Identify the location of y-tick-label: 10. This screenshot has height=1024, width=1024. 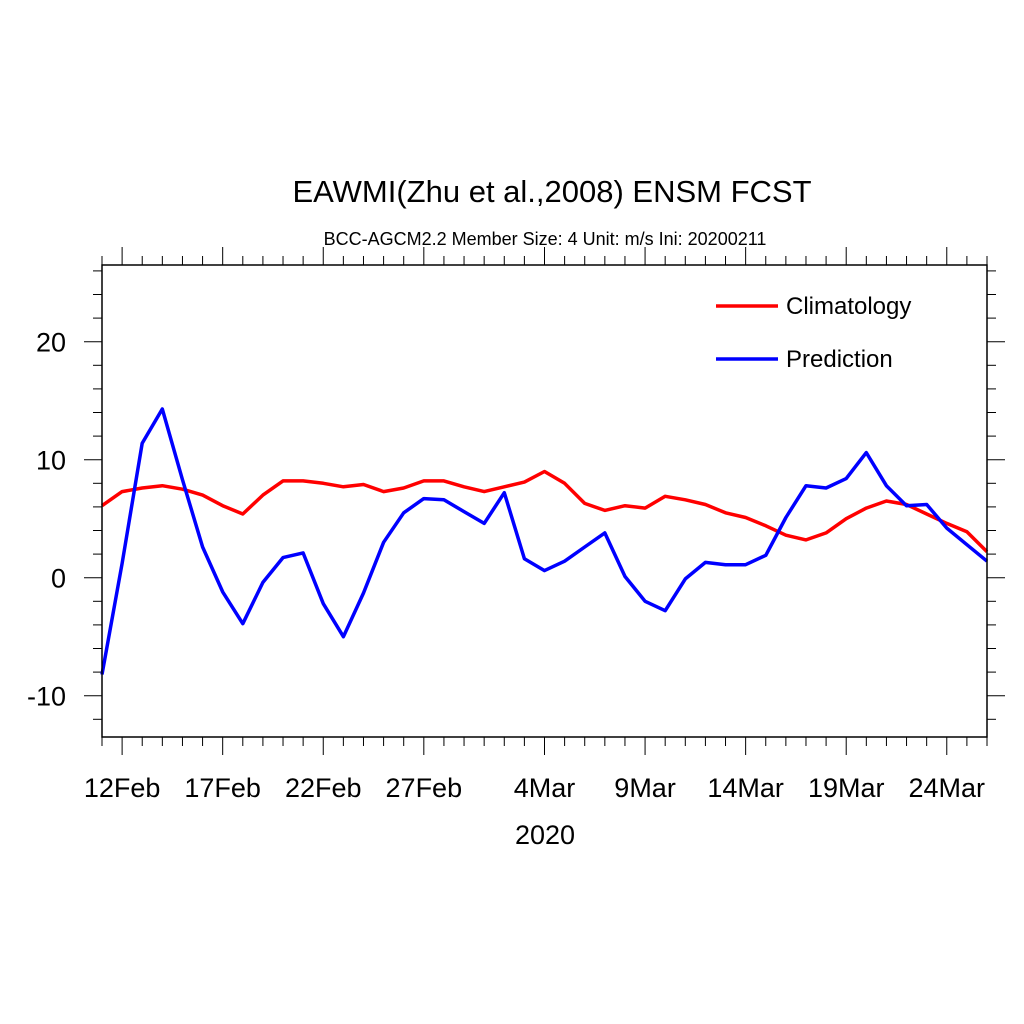
(51, 461).